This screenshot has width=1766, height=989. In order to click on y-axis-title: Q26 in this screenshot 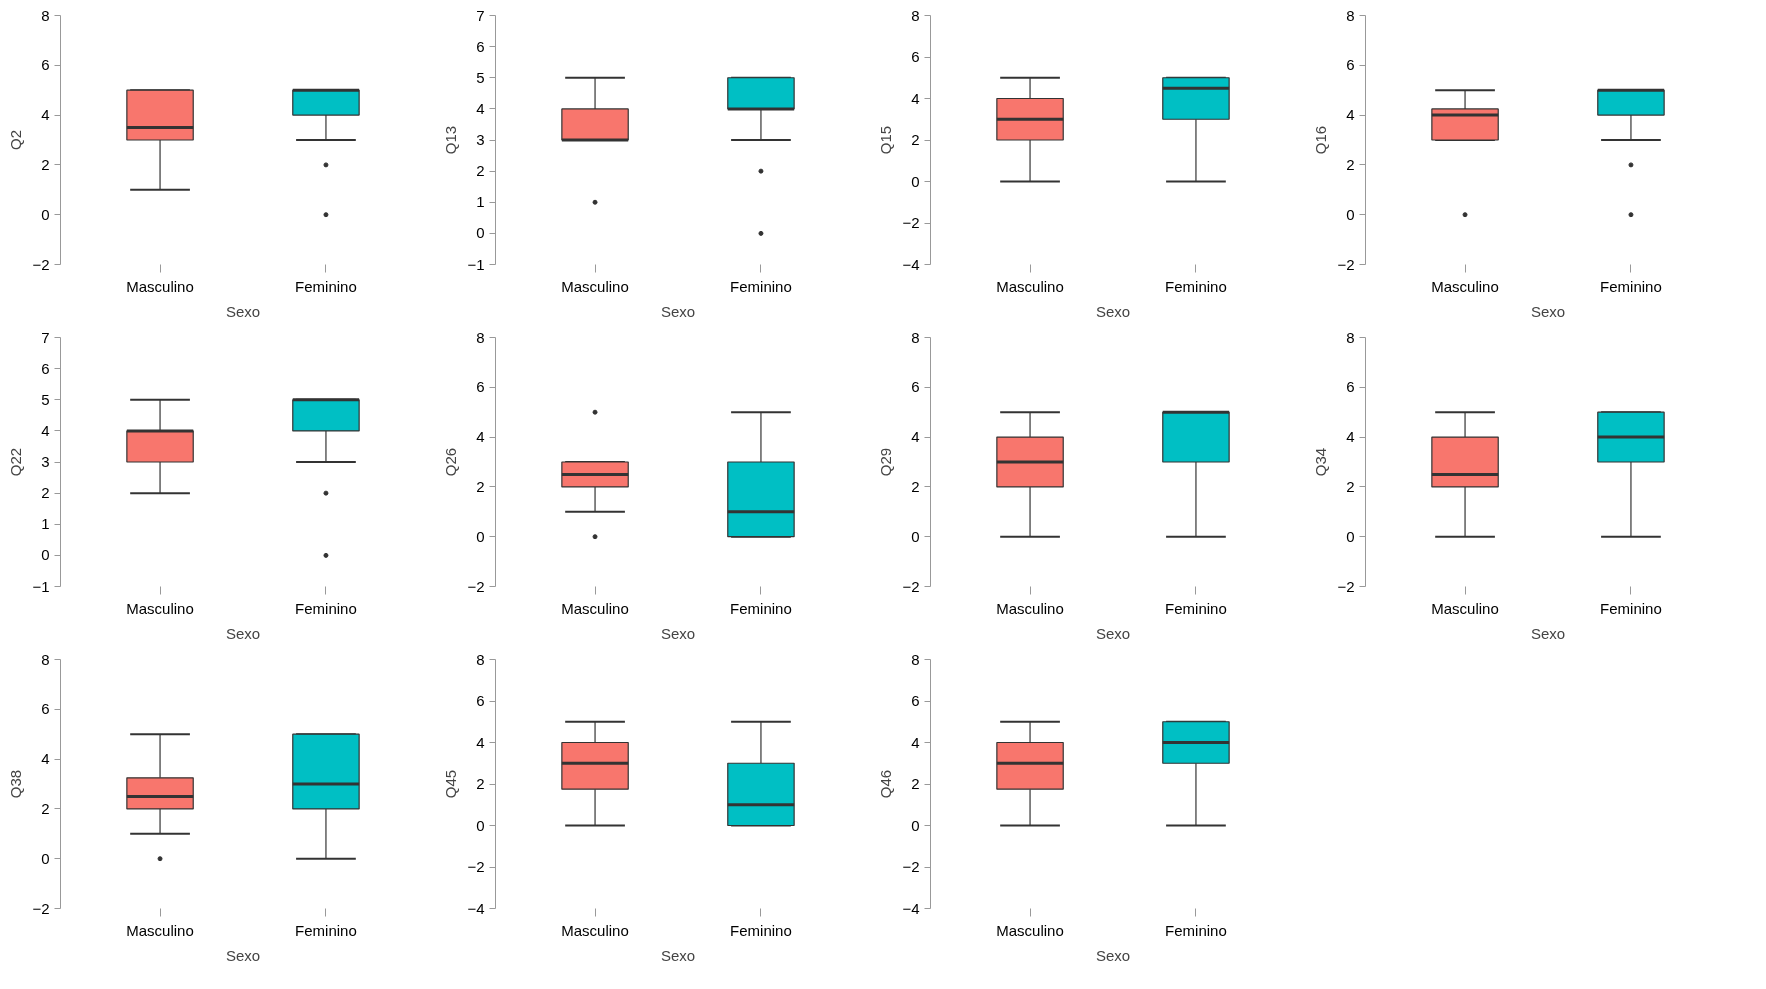, I will do `click(451, 462)`.